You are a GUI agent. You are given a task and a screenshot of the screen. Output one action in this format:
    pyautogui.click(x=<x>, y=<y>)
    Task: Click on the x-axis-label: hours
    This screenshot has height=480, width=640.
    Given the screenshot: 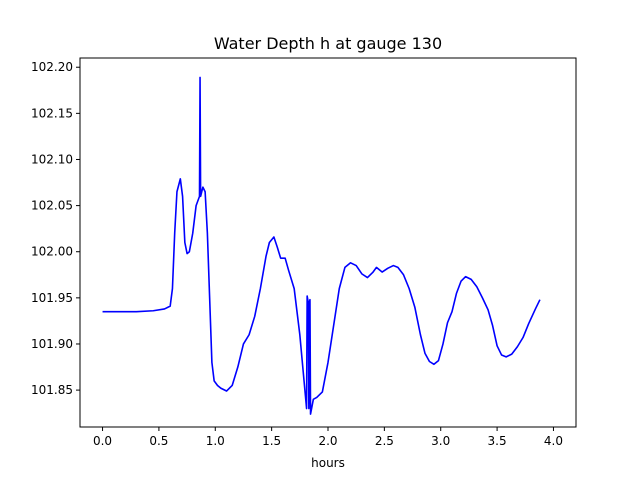 What is the action you would take?
    pyautogui.click(x=328, y=463)
    